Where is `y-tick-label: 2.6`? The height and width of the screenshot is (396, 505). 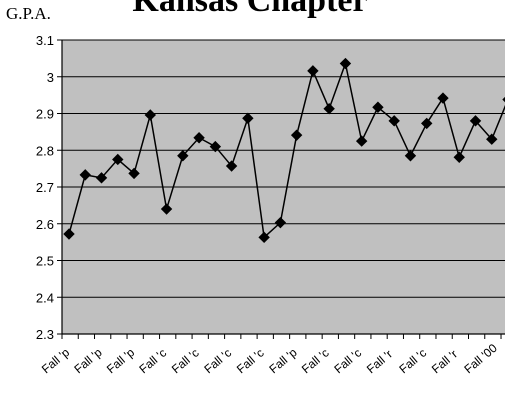 y-tick-label: 2.6 is located at coordinates (45, 224).